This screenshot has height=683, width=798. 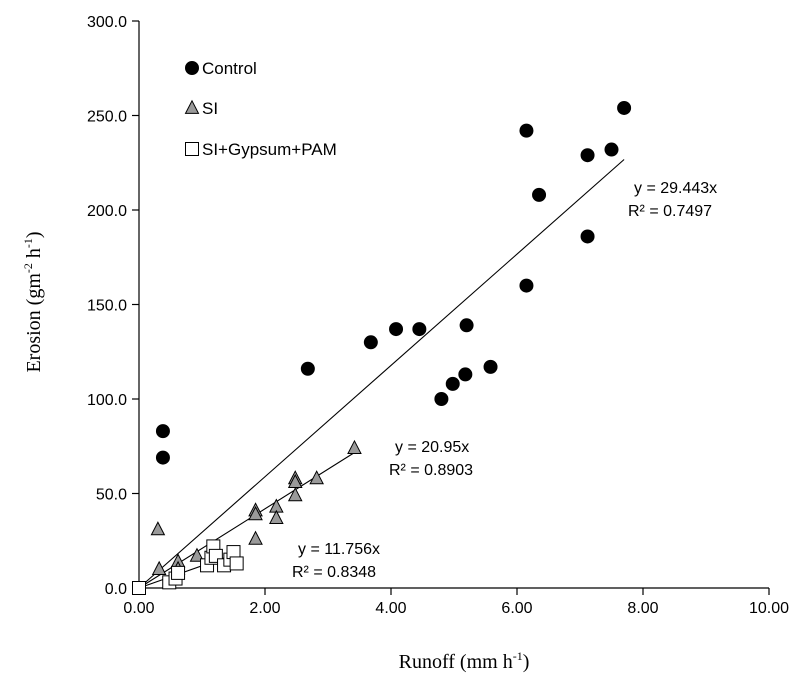 I want to click on legend-marker-square, so click(x=192, y=149).